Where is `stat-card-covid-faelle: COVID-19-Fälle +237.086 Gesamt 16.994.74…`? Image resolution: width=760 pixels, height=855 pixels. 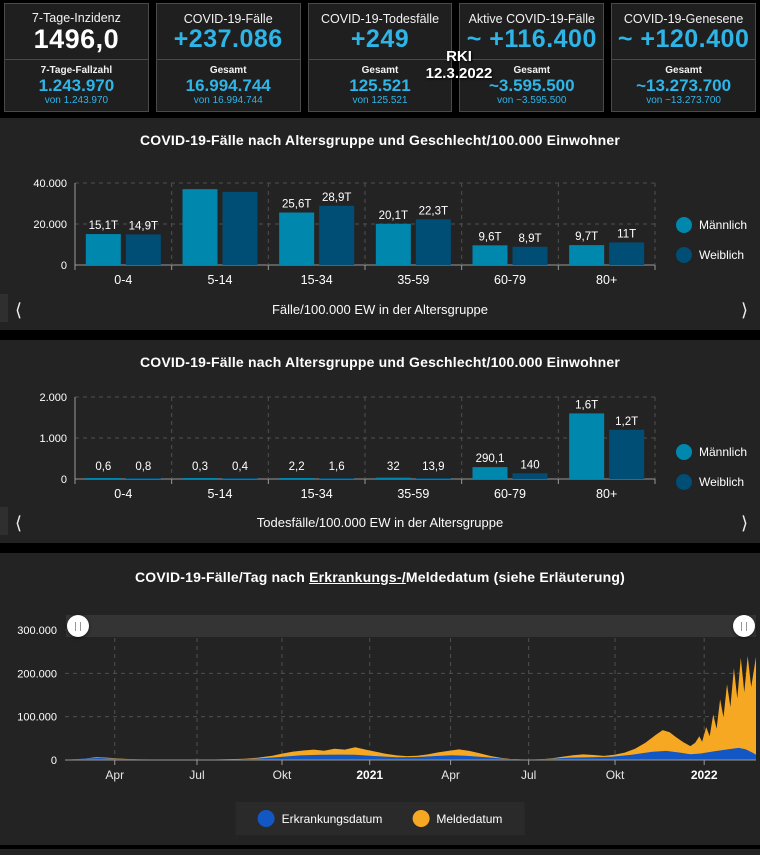
stat-card-covid-faelle: COVID-19-Fälle +237.086 Gesamt 16.994.74… is located at coordinates (228, 57).